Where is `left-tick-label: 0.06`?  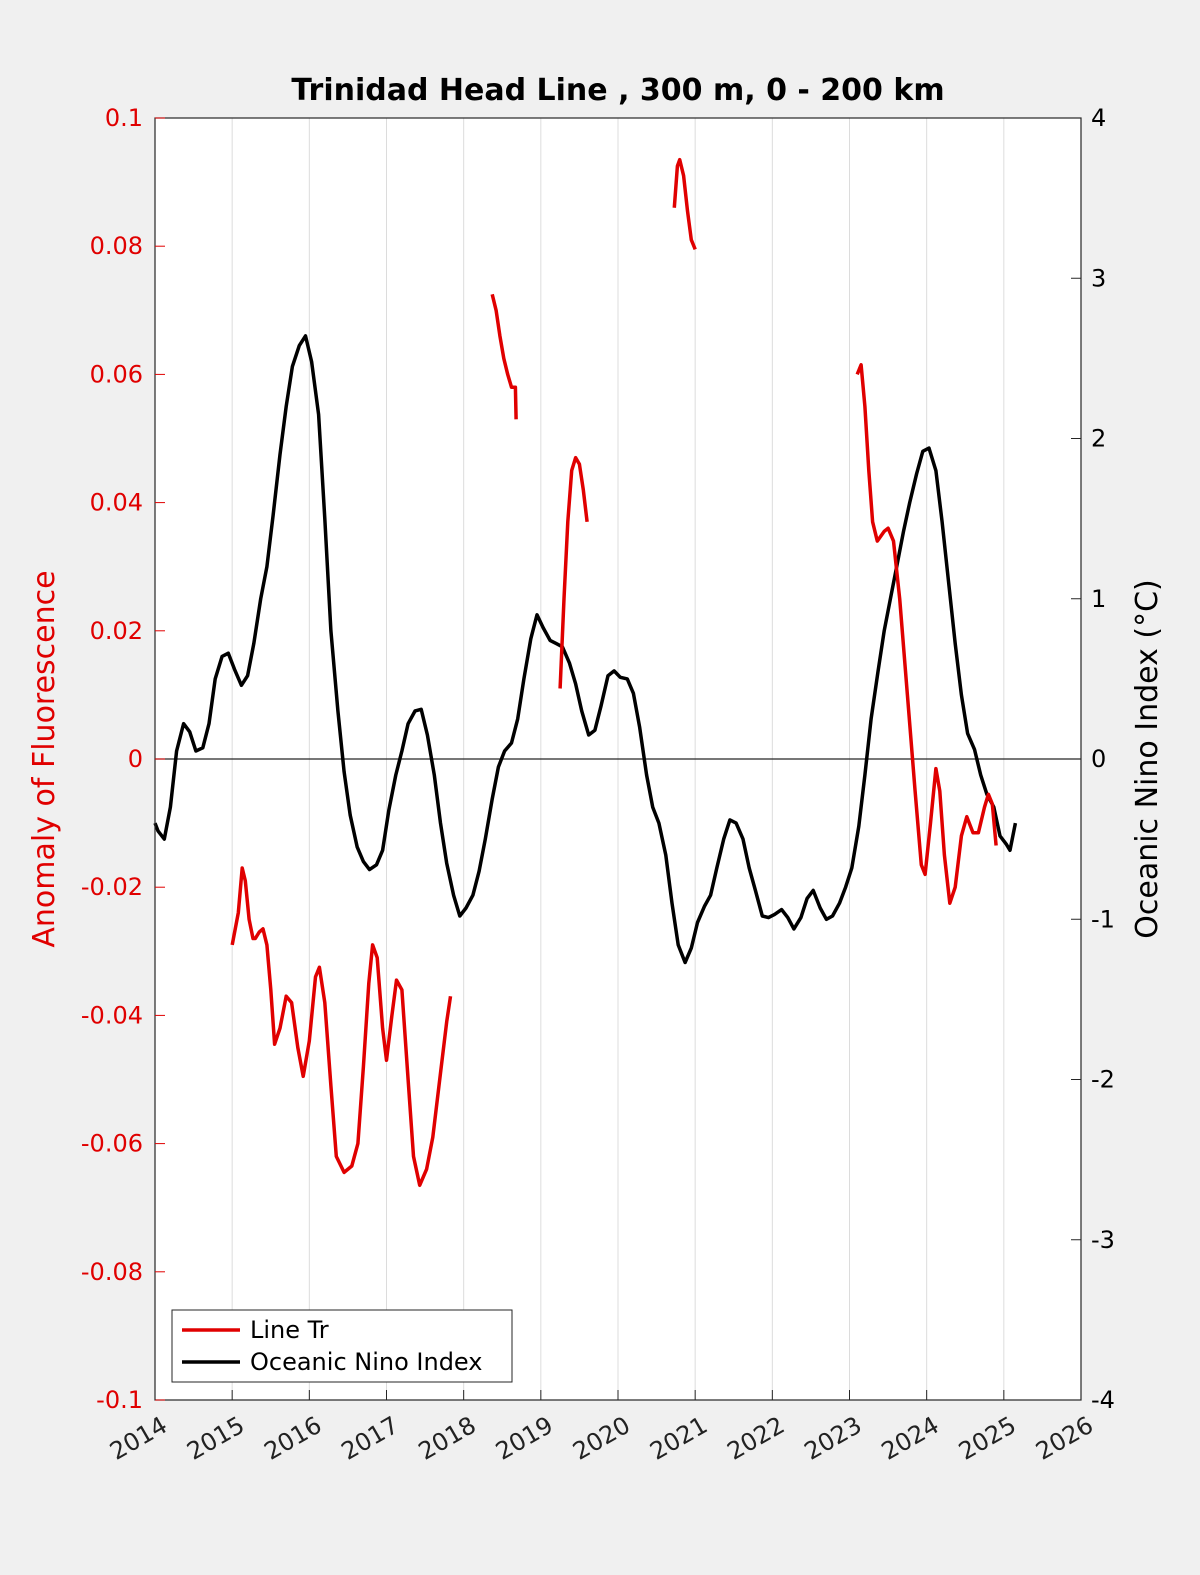 left-tick-label: 0.06 is located at coordinates (116, 374).